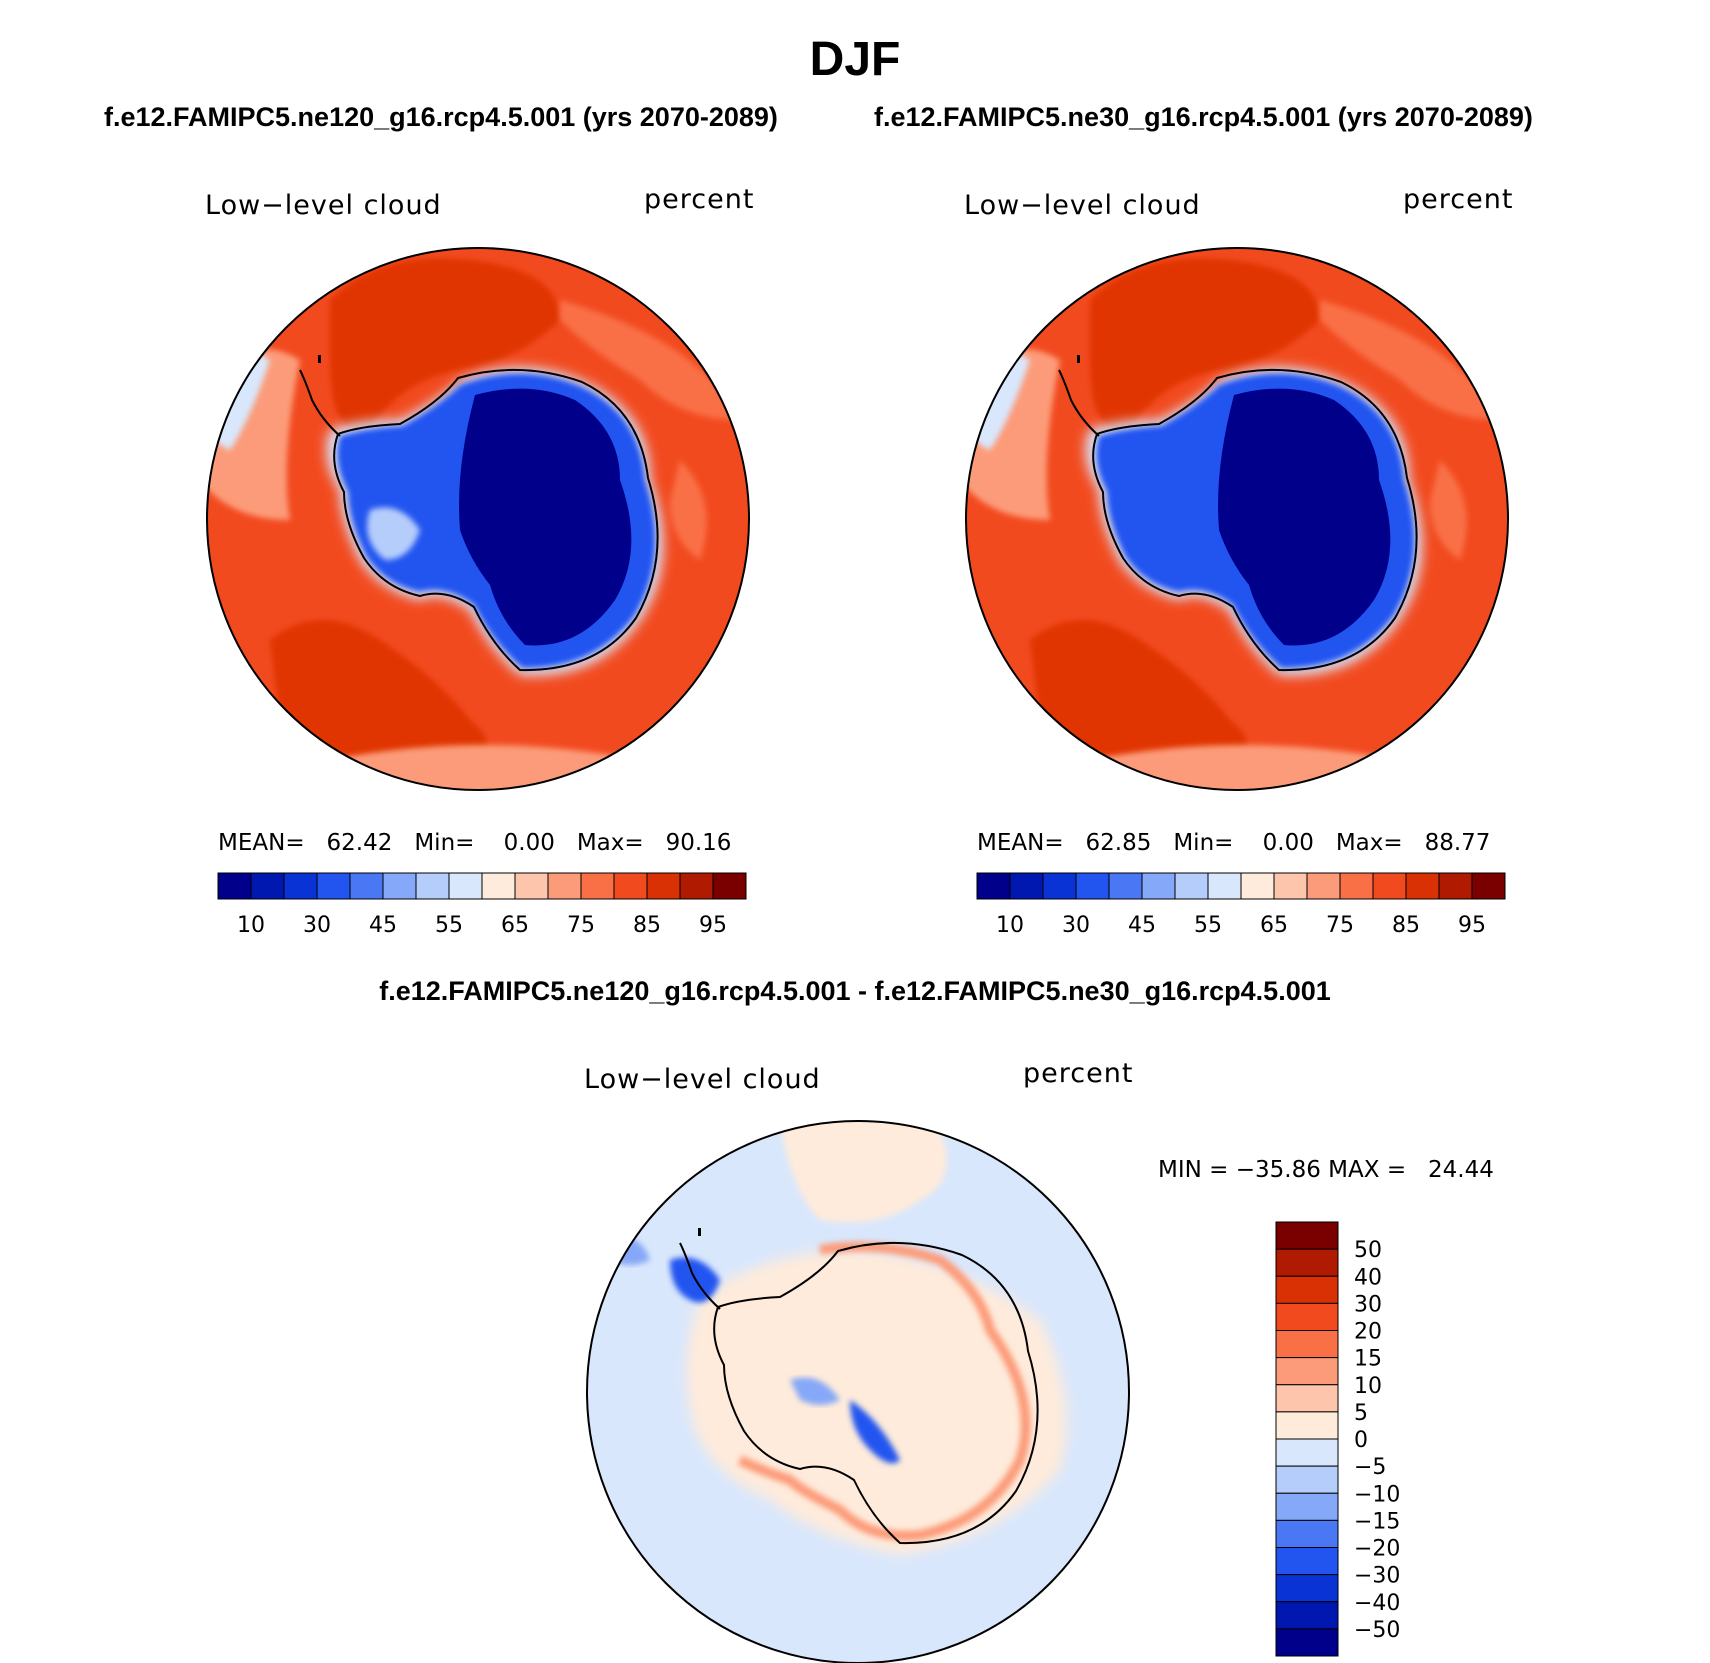 The image size is (1710, 1663). I want to click on diff-panel-units: percent, so click(1078, 1073).